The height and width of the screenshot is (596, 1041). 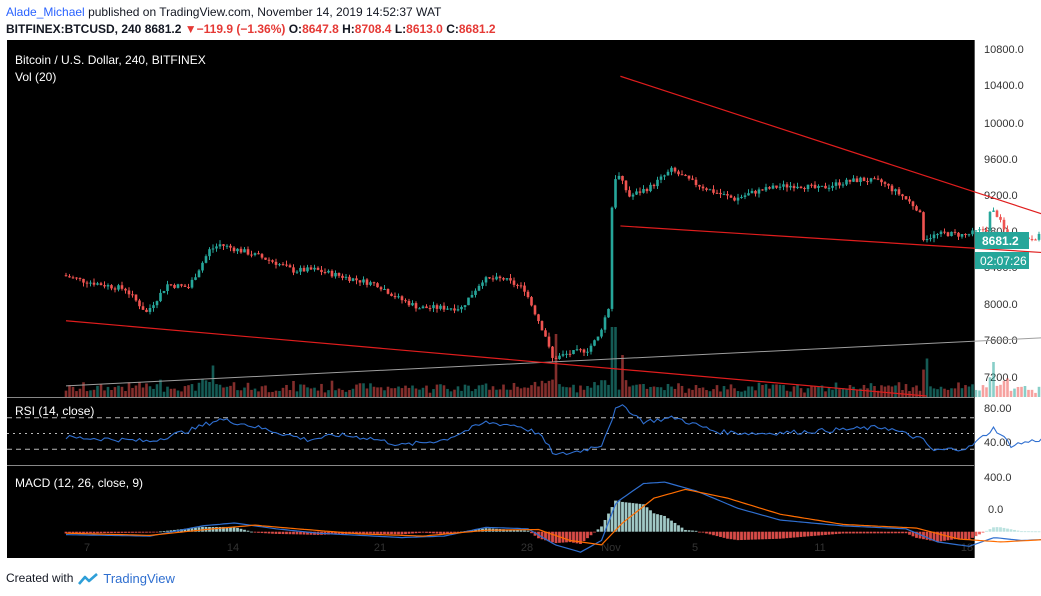 I want to click on author-link: Alade_Michael, so click(x=45, y=12).